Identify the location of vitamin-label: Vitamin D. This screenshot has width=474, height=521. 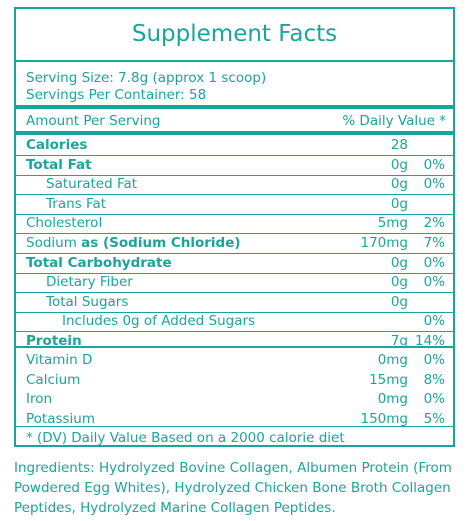
(59, 360).